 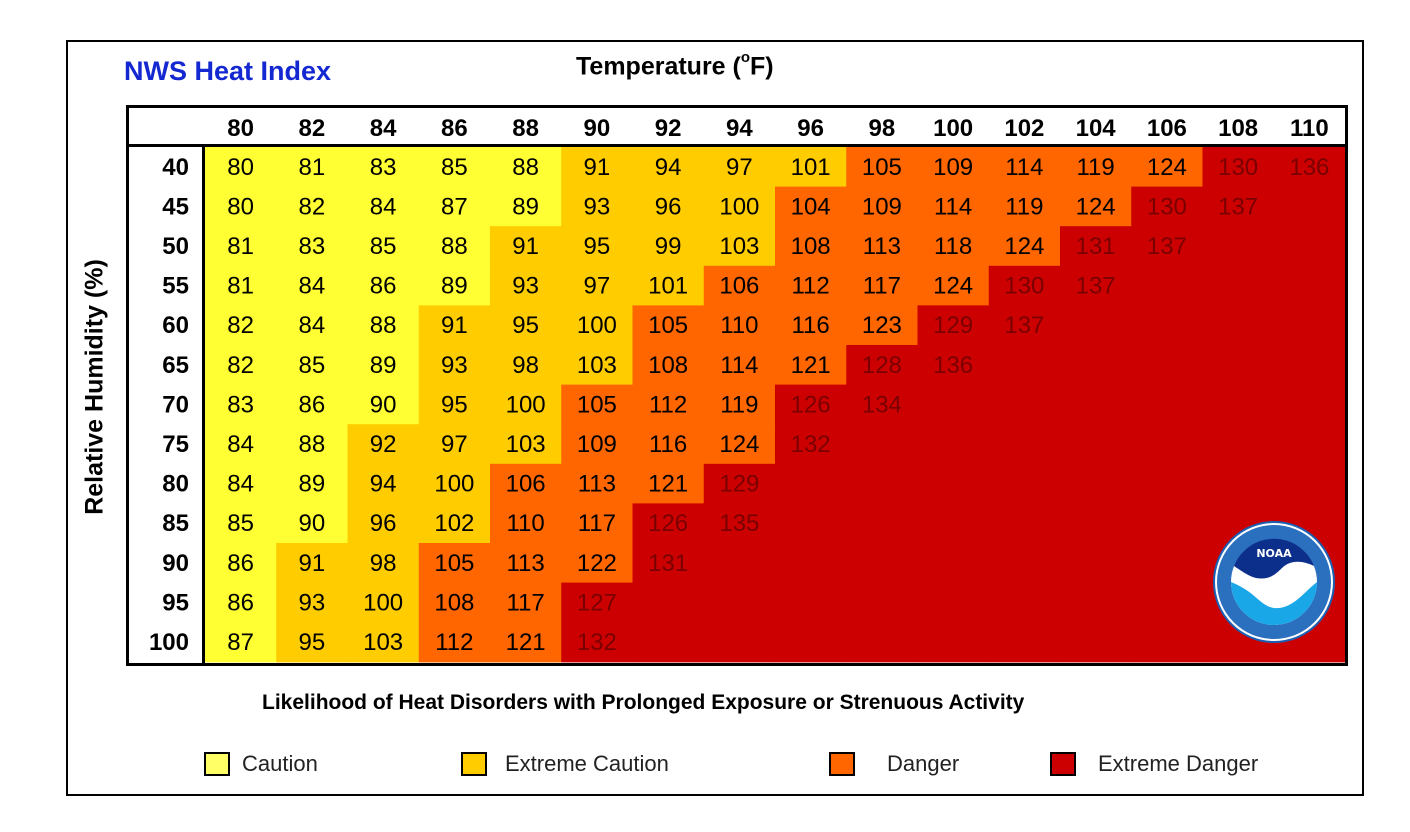 What do you see at coordinates (882, 404) in the screenshot?
I see `heat-value: 134` at bounding box center [882, 404].